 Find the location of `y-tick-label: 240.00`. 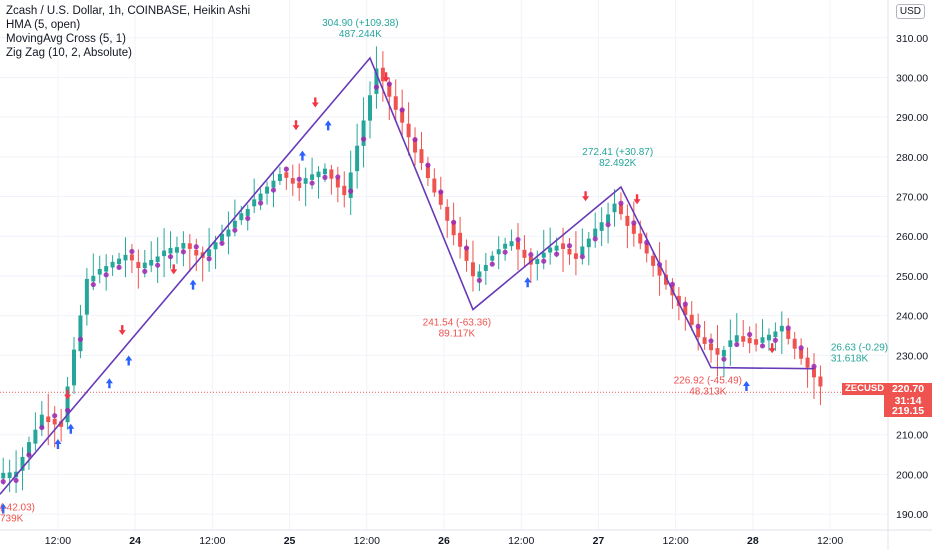

y-tick-label: 240.00 is located at coordinates (912, 317).